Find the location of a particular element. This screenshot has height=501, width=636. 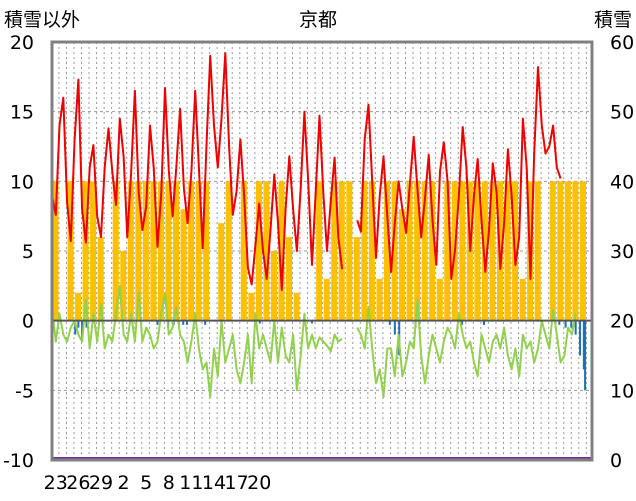

temperature-line is located at coordinates (459, 173).